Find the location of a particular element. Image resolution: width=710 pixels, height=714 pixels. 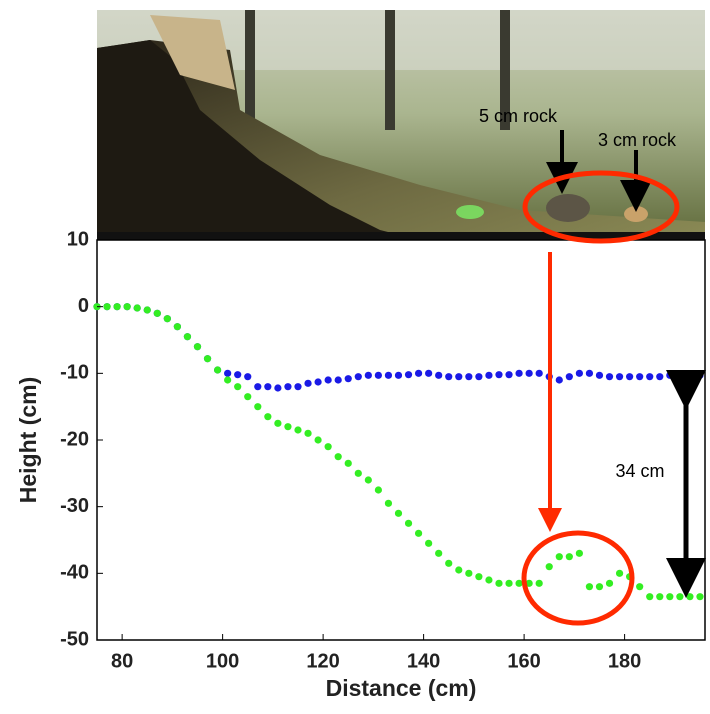

y-tick-label: -20 is located at coordinates (74, 439).